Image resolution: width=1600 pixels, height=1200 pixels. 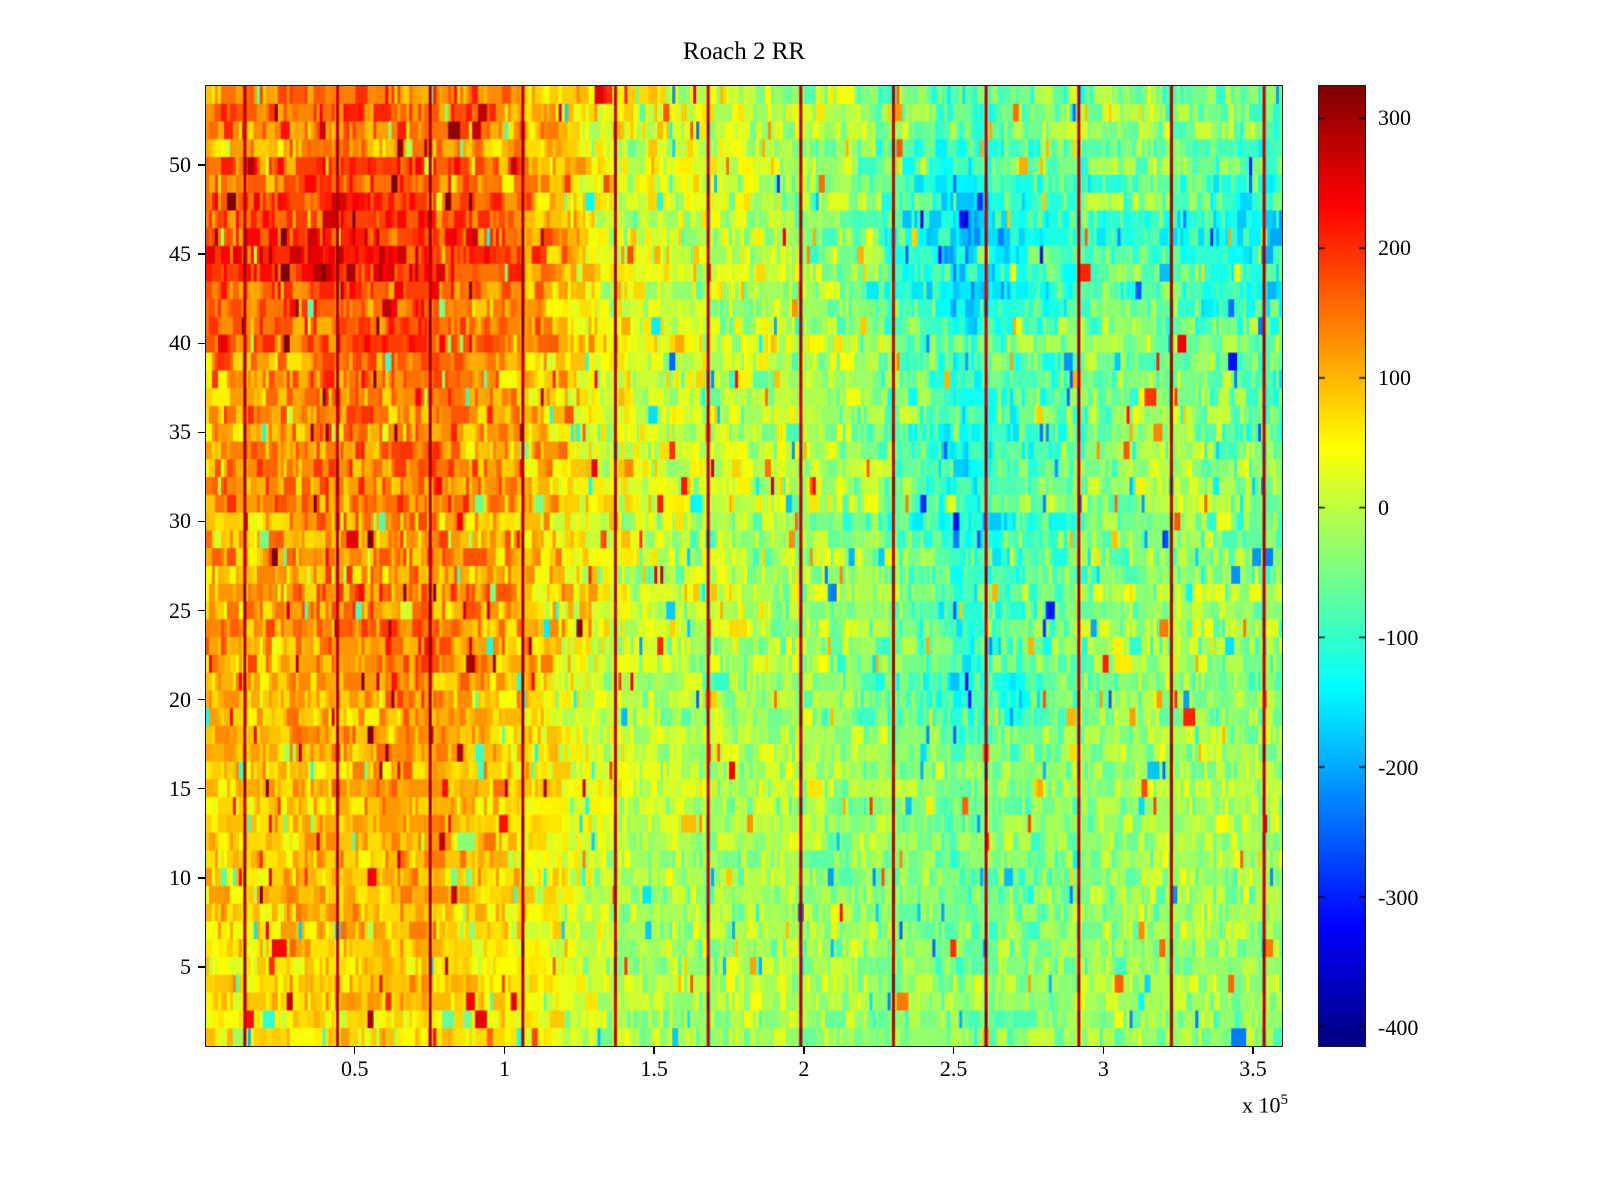 I want to click on colorbar-tick-label: 300, so click(x=1394, y=117).